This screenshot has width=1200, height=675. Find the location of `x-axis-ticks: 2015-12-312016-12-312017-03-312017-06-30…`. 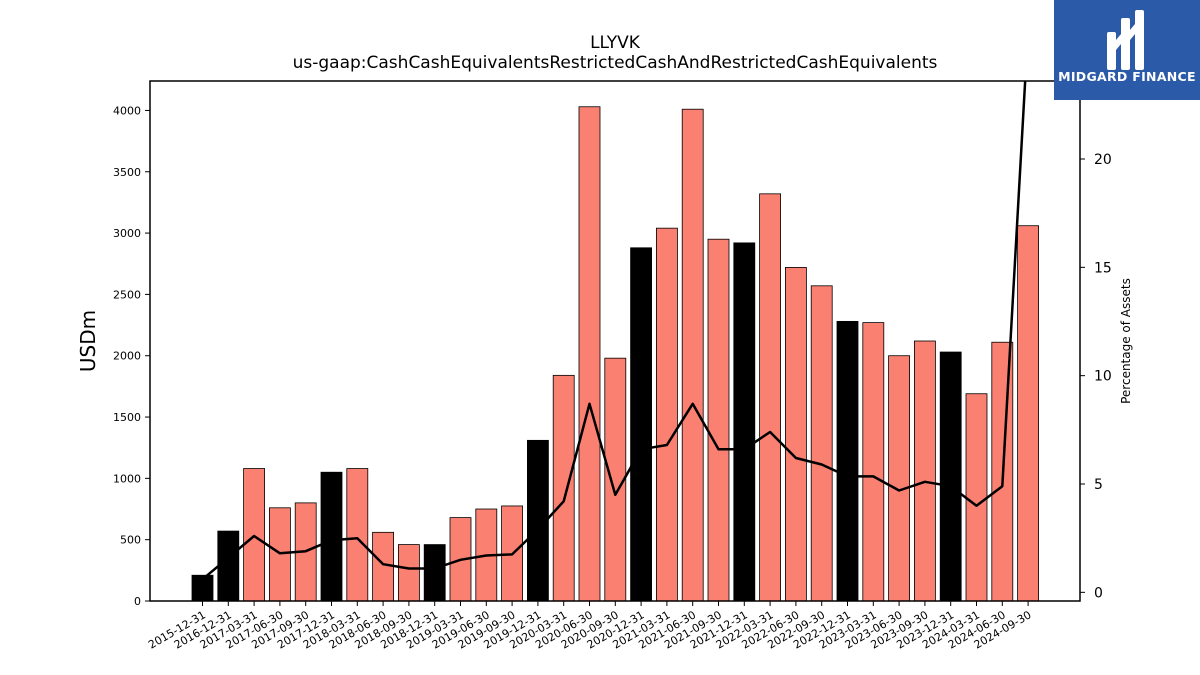

x-axis-ticks: 2015-12-312016-12-312017-03-312017-06-30… is located at coordinates (590, 626).